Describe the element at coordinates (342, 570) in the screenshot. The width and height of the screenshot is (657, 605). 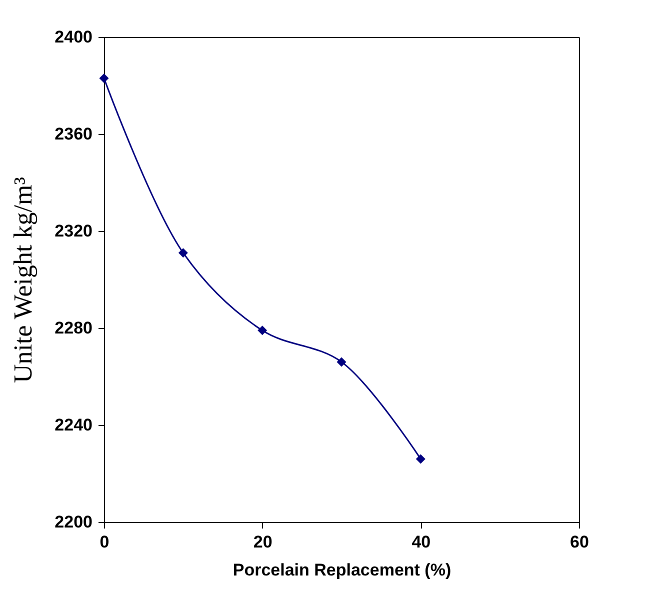
I see `x-axis-title: Porcelain Replacement (%)` at that location.